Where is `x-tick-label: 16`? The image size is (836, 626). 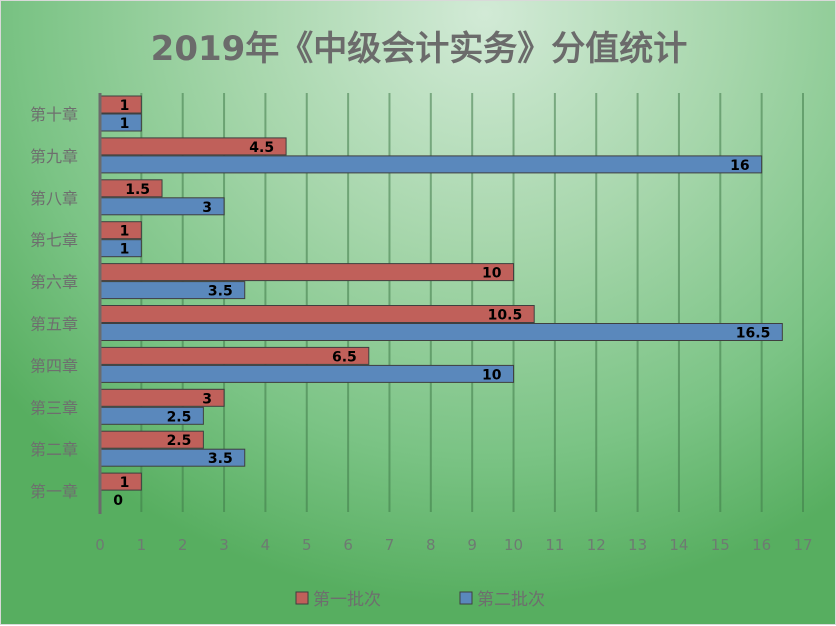 x-tick-label: 16 is located at coordinates (761, 545).